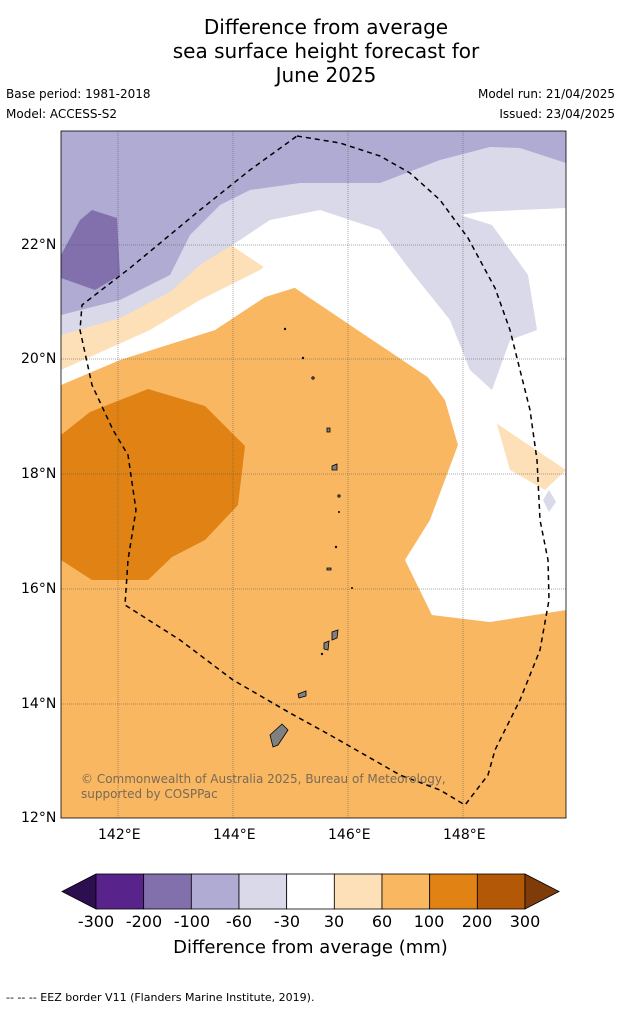 The image size is (621, 1011). Describe the element at coordinates (239, 921) in the screenshot. I see `cb-tick-neg60: -60` at that location.